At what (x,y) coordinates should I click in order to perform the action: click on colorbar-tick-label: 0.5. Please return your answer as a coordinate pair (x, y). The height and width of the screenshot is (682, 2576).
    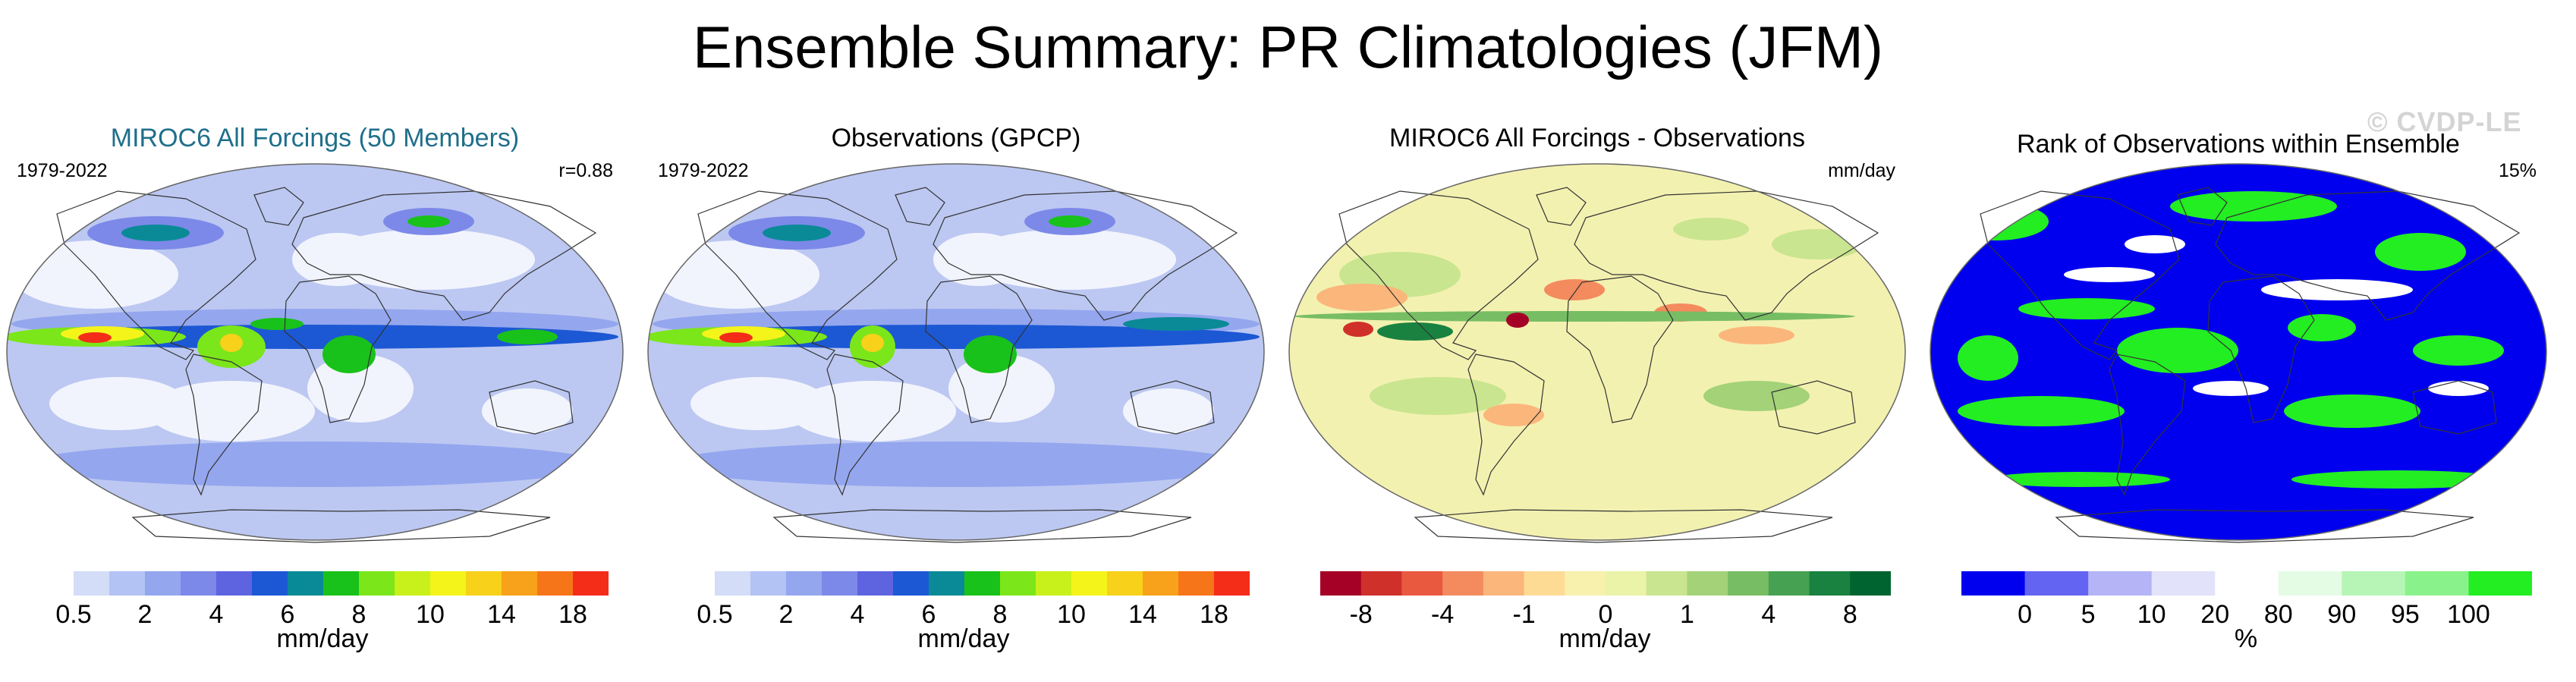
    Looking at the image, I should click on (715, 614).